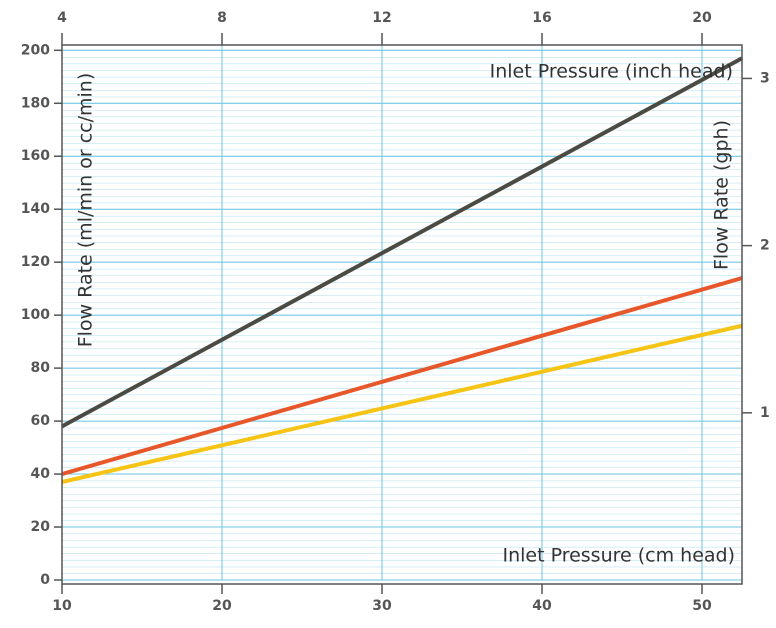 This screenshot has height=628, width=776. Describe the element at coordinates (722, 195) in the screenshot. I see `y2-axis-title: Flow Rate (gph)` at that location.